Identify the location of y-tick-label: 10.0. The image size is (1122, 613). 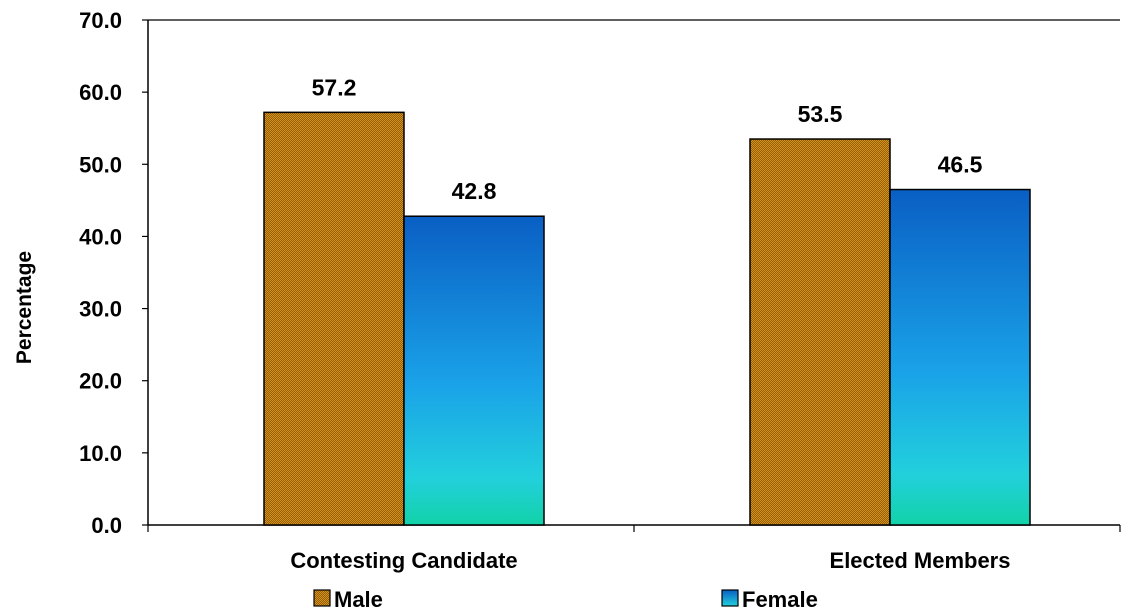
(100, 453).